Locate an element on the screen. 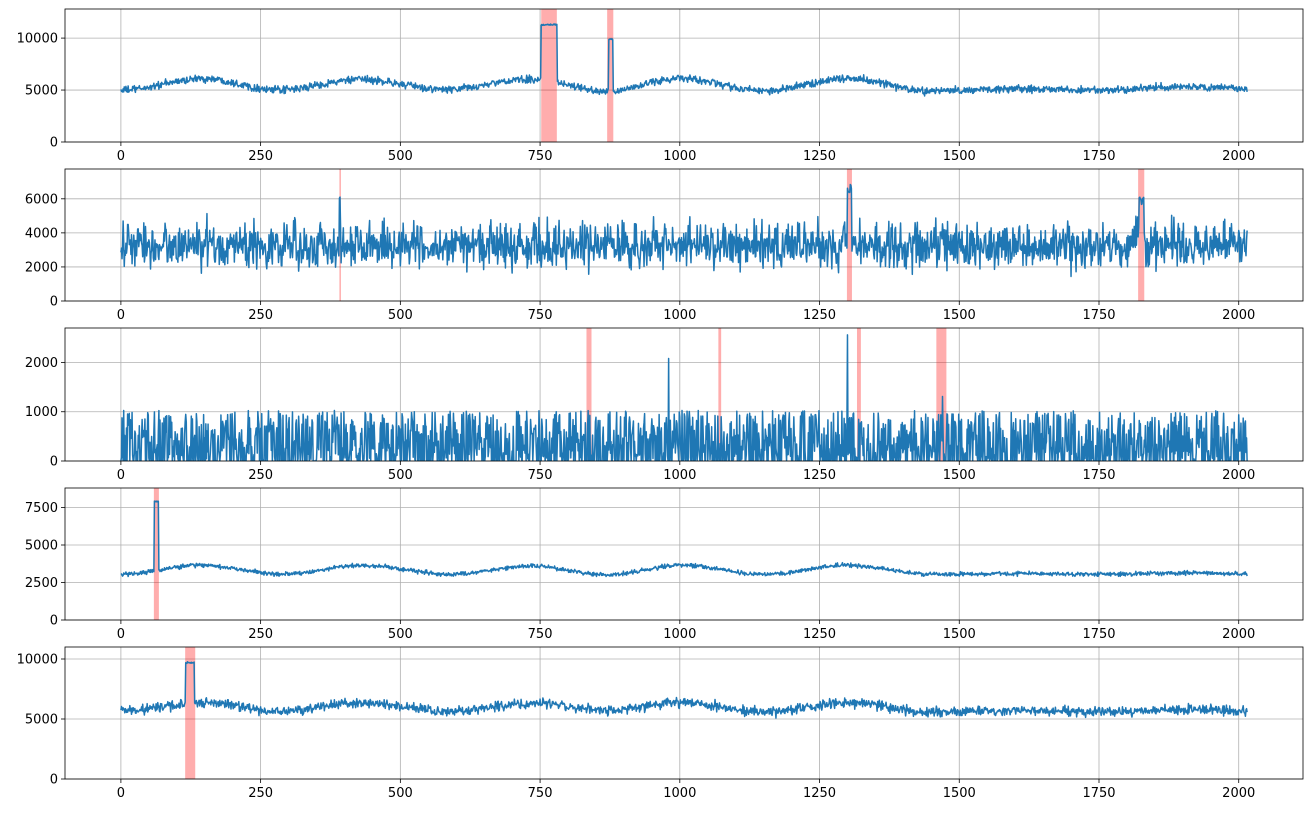 The image size is (1313, 813). y-tick-label: 1000 is located at coordinates (41, 412).